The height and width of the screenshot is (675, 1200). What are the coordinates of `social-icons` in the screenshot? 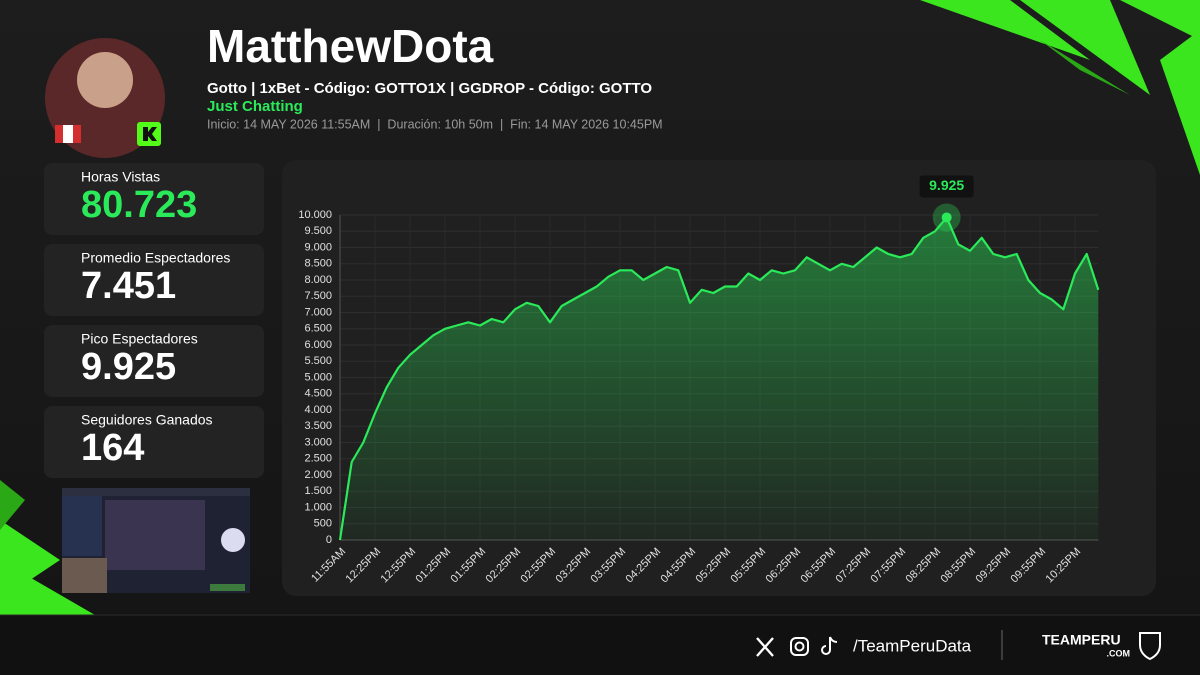 It's located at (797, 646).